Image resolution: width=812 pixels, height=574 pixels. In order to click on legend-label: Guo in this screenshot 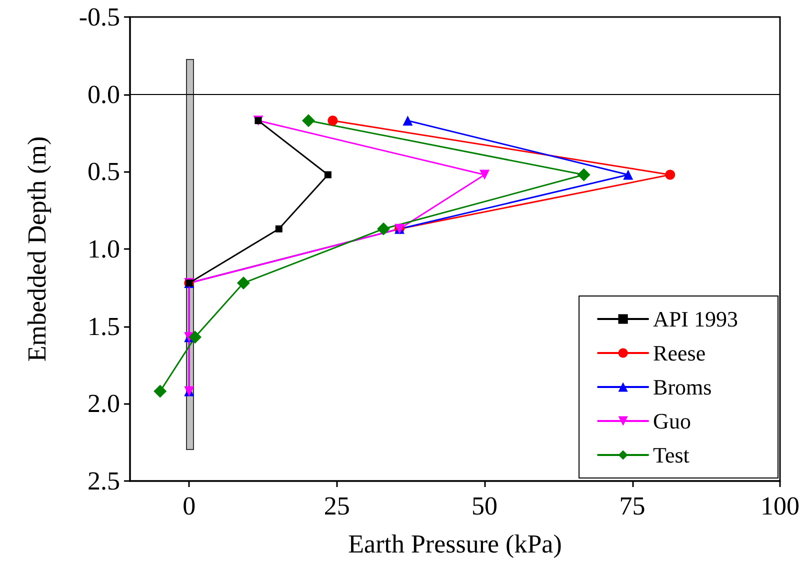, I will do `click(672, 421)`.